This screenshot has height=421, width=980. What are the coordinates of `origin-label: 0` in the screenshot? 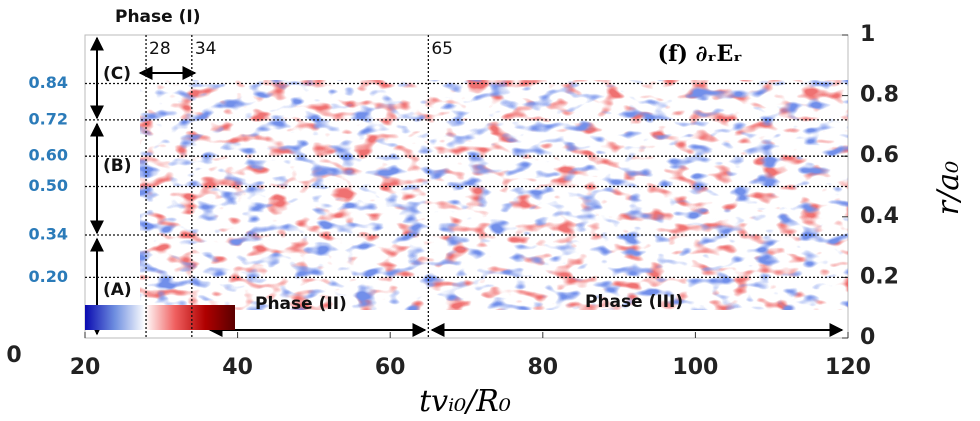 It's located at (13, 355).